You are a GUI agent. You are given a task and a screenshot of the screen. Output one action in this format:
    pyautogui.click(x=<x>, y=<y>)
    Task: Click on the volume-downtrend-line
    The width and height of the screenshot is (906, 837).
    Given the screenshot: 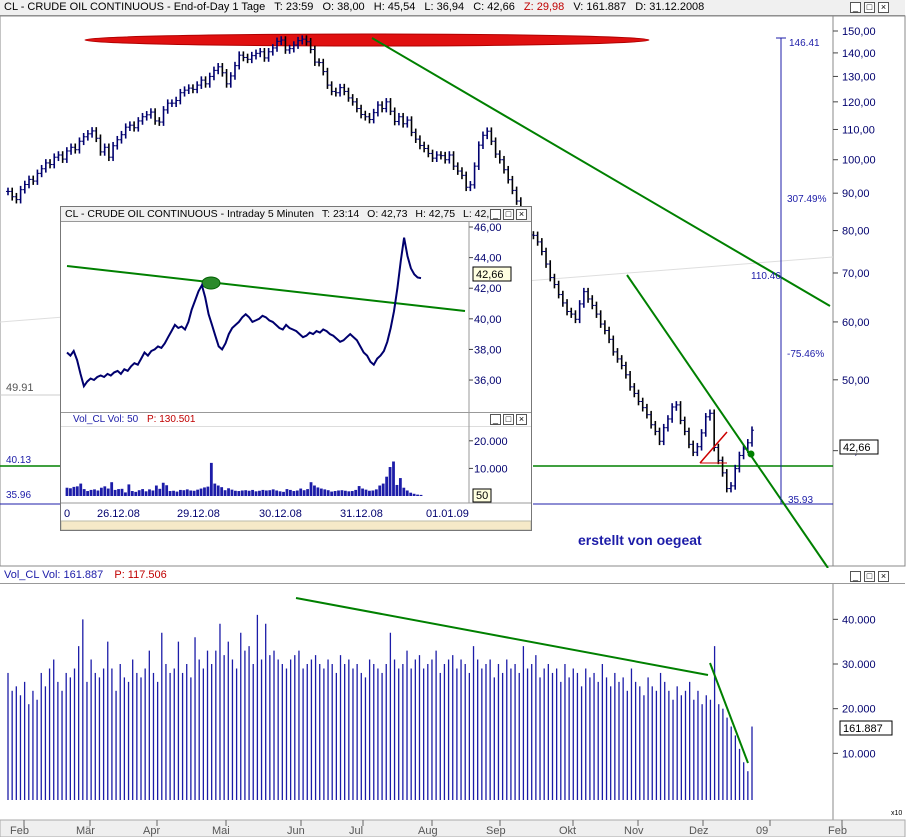 What is the action you would take?
    pyautogui.click(x=502, y=636)
    